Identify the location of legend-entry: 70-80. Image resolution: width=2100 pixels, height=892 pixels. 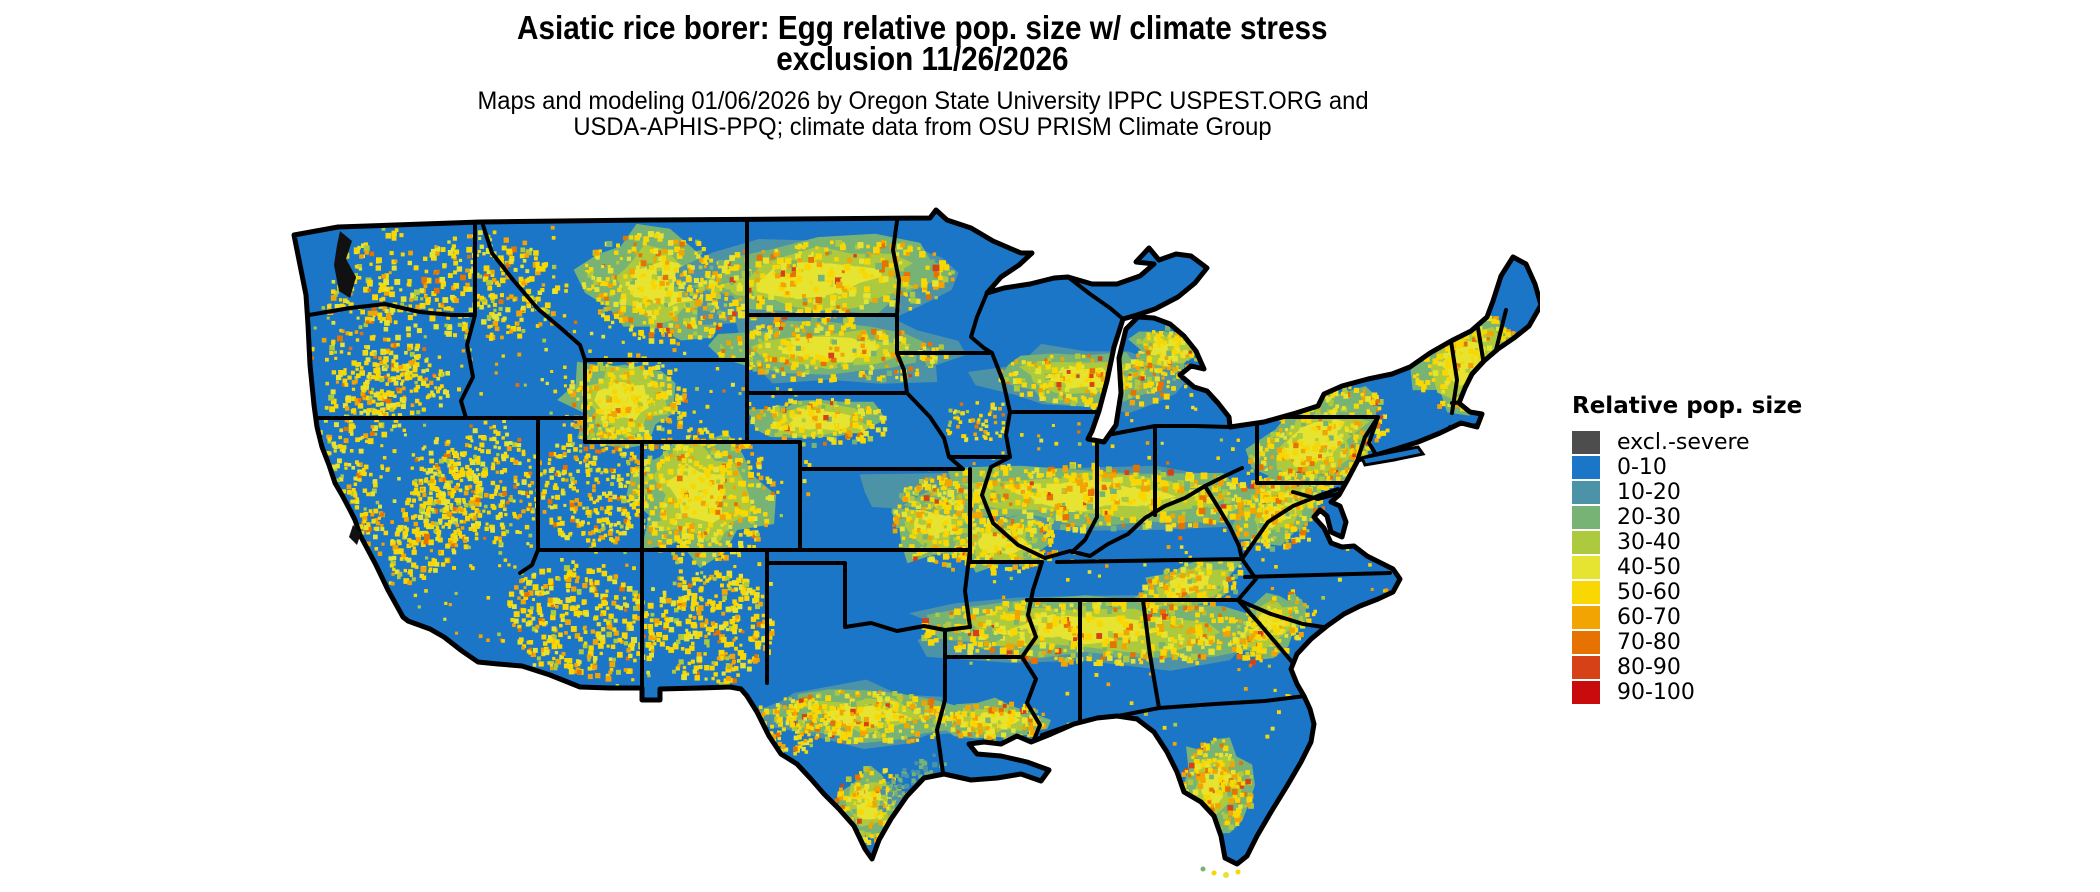
(1722, 642).